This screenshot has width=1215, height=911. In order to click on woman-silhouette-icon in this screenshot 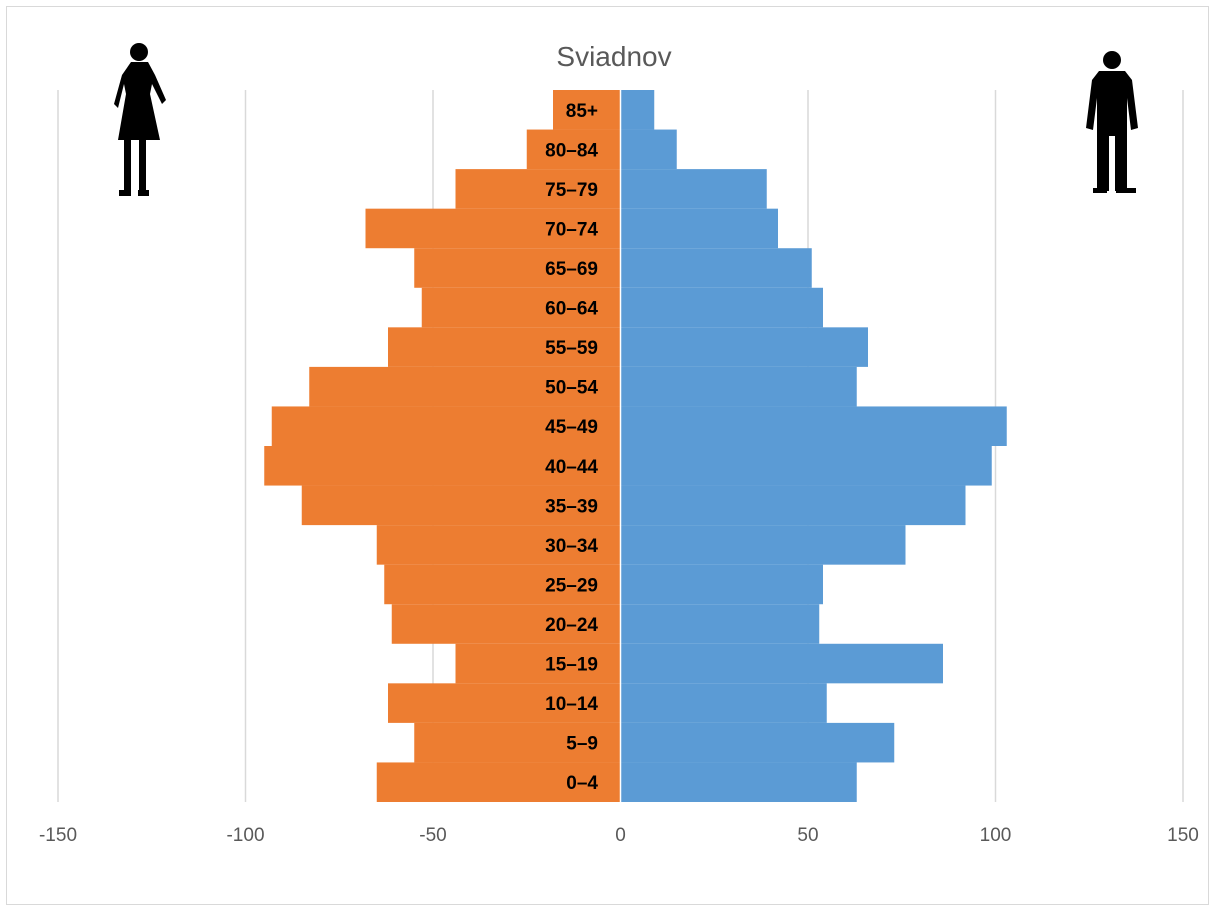, I will do `click(140, 119)`.